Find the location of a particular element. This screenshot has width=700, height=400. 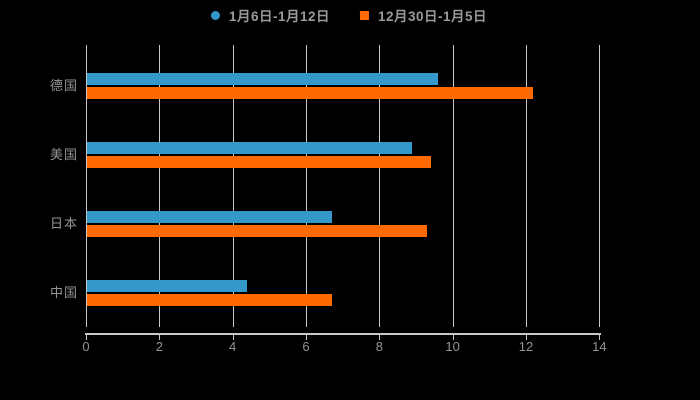

bar-series0-cat1 is located at coordinates (249, 148).